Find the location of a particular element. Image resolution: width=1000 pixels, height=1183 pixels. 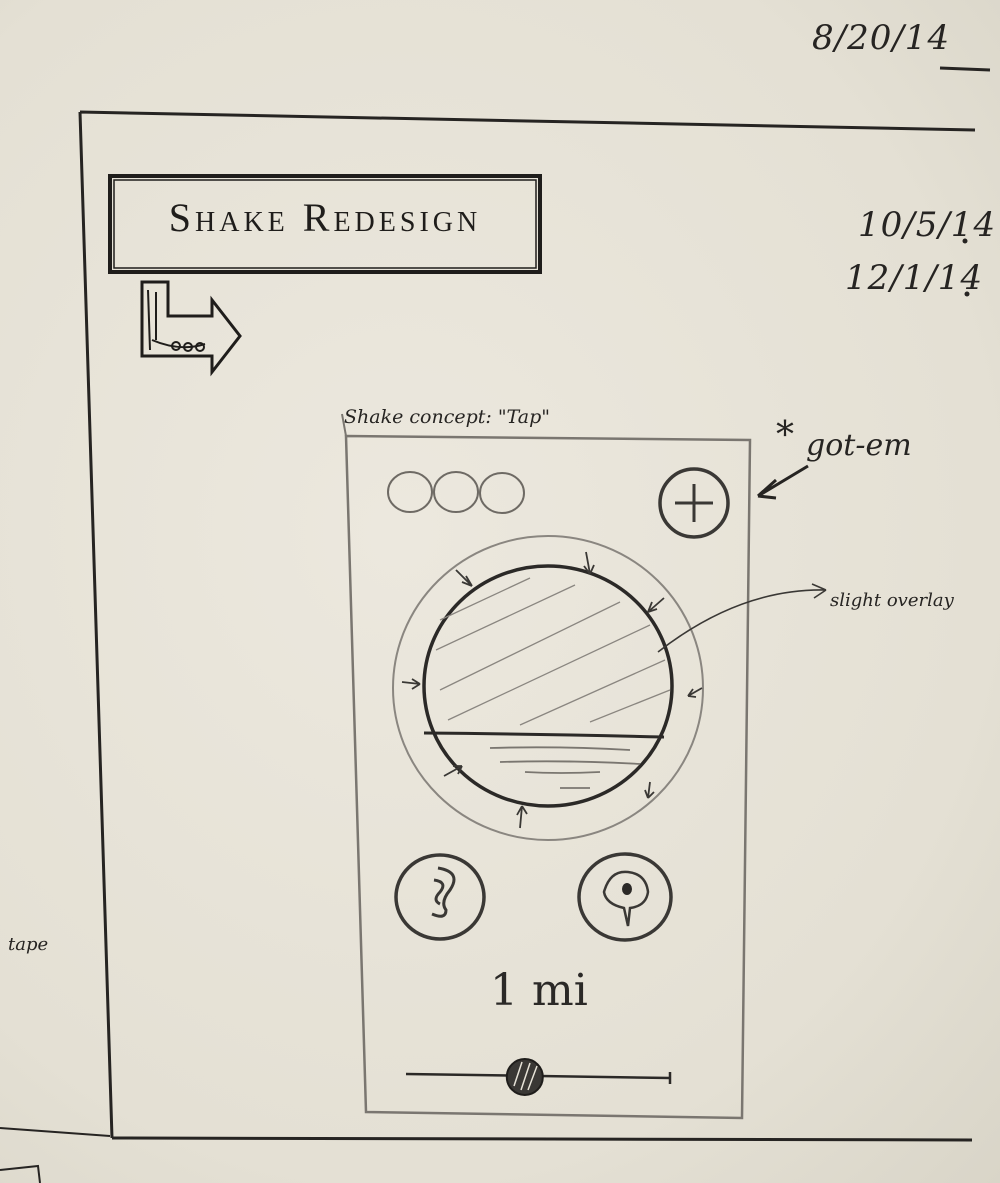

location-pin-icon is located at coordinates (625, 897).